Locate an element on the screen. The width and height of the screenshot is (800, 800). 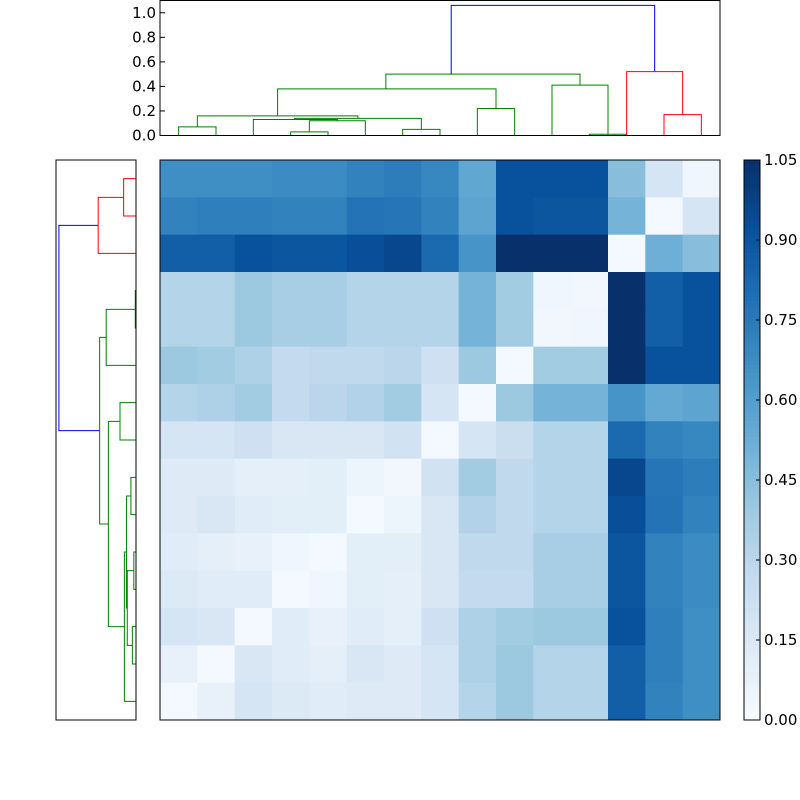
colorbar-frame is located at coordinates (752, 440).